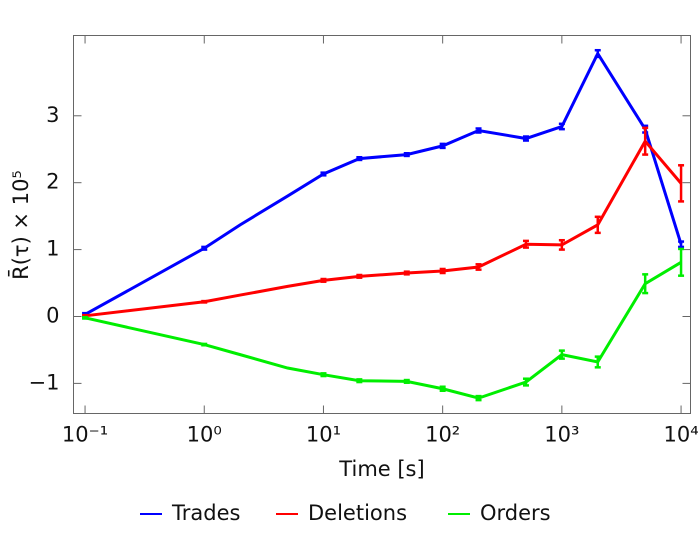  Describe the element at coordinates (52, 315) in the screenshot. I see `y-tick-label: 0` at that location.